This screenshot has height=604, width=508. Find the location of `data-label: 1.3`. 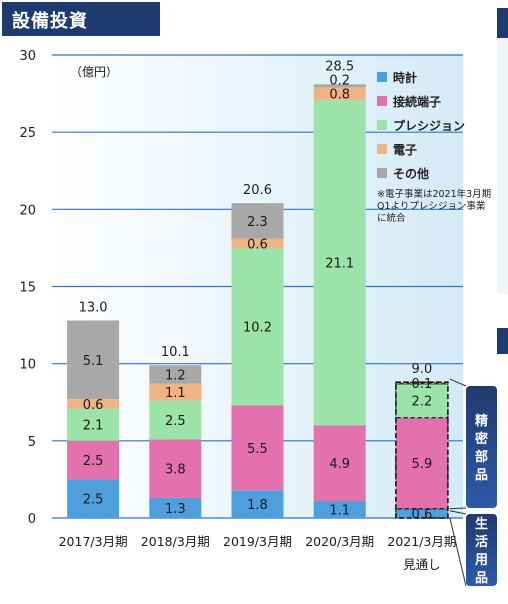

data-label: 1.3 is located at coordinates (175, 509).